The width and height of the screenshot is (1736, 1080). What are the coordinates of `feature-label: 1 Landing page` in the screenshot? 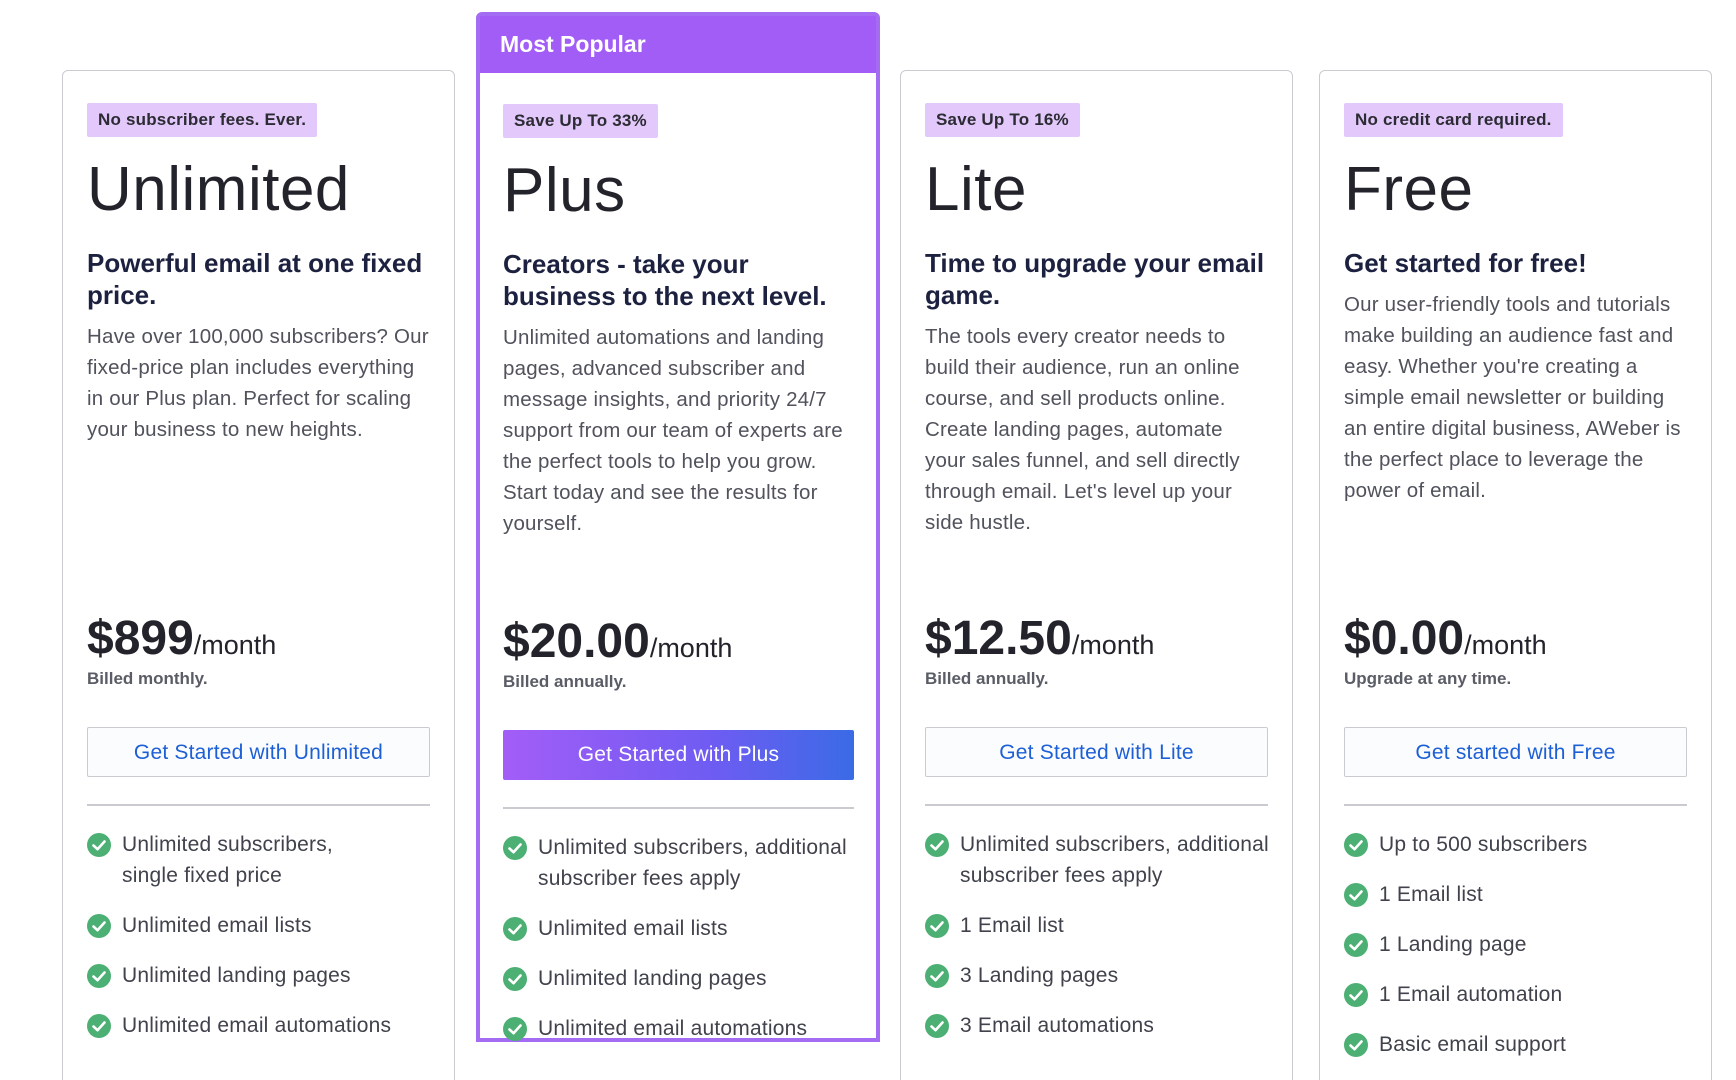 It's located at (1453, 944).